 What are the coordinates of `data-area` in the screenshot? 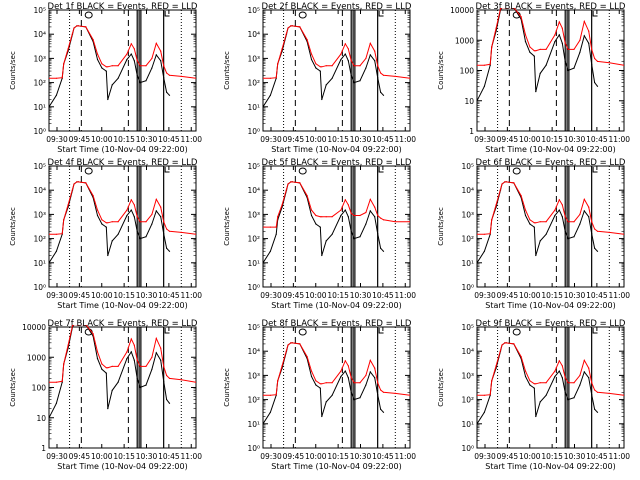 It's located at (550, 55).